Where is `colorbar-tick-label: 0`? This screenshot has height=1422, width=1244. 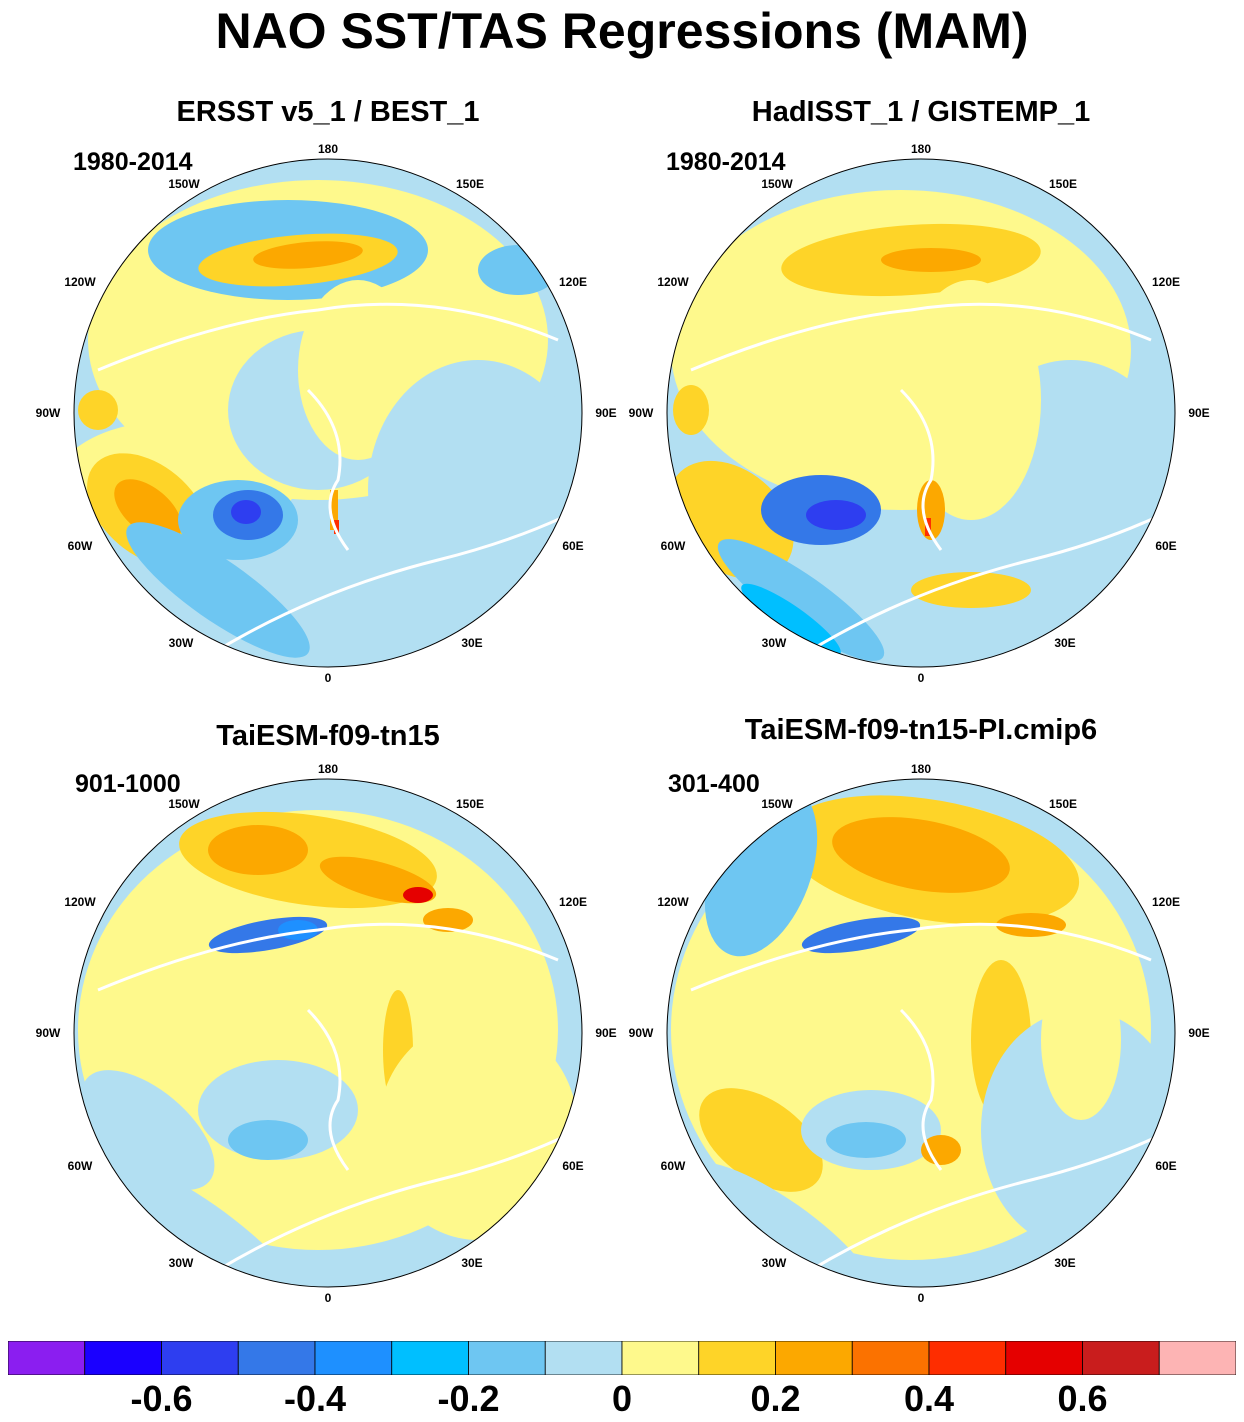 colorbar-tick-label: 0 is located at coordinates (622, 1398).